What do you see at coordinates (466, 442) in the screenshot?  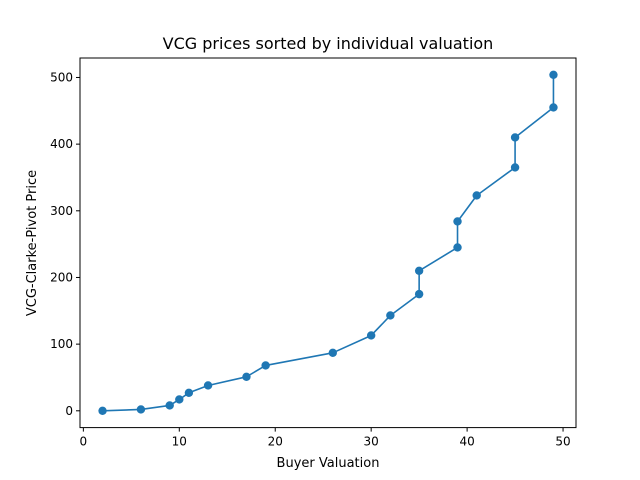 I see `x-tick-label: 40` at bounding box center [466, 442].